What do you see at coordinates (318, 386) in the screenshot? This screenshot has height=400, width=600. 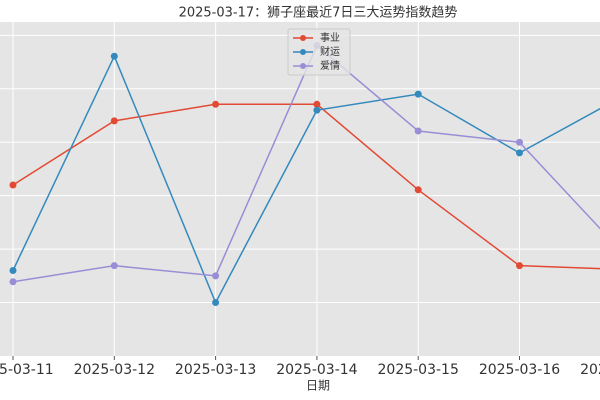 I see `x-axis-label: 日期` at bounding box center [318, 386].